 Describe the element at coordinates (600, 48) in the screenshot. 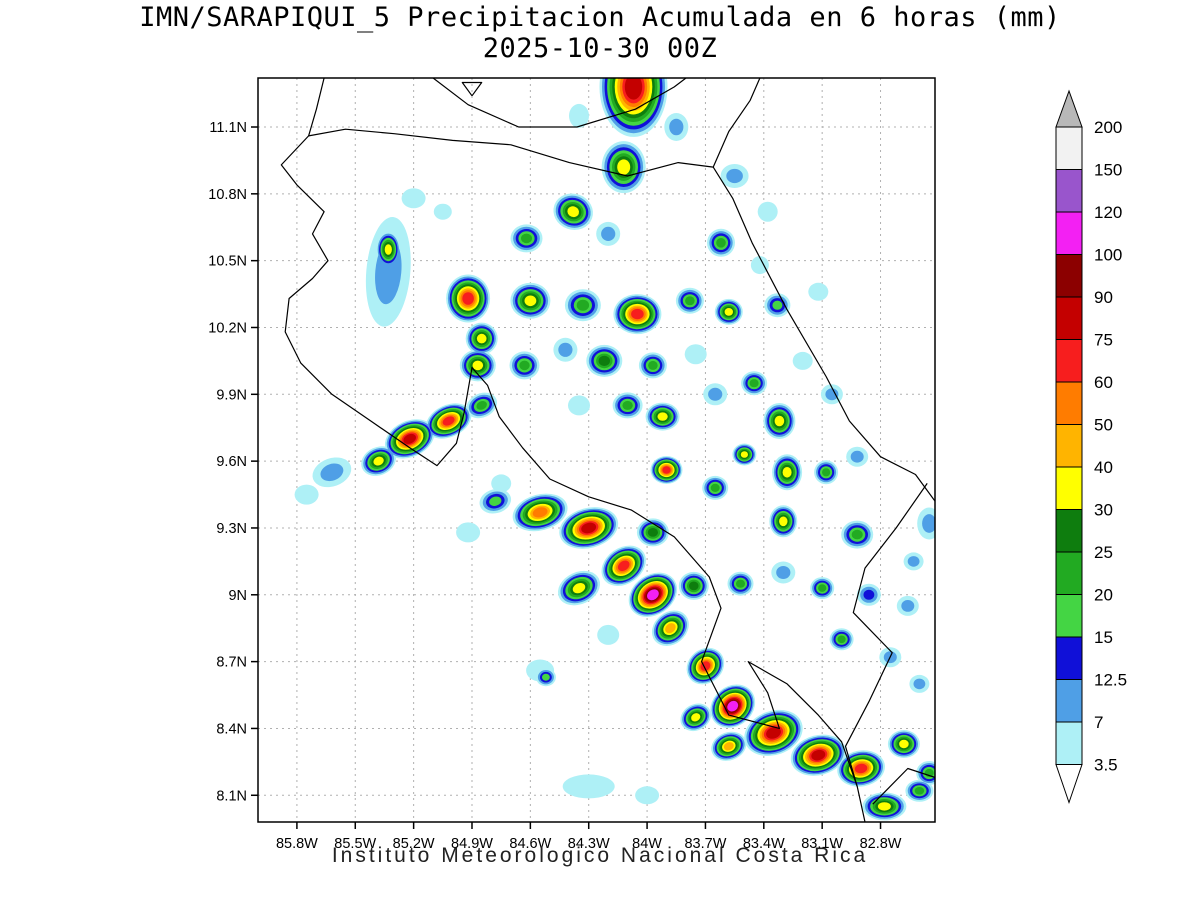

I see `chart-subtitle: 2025-10-30 00Z` at that location.